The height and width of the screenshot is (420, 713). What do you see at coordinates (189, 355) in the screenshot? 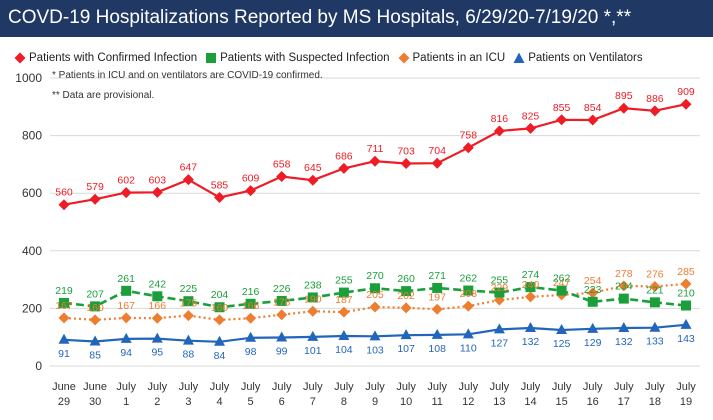
I see `data-label-ventilators: 88` at bounding box center [189, 355].